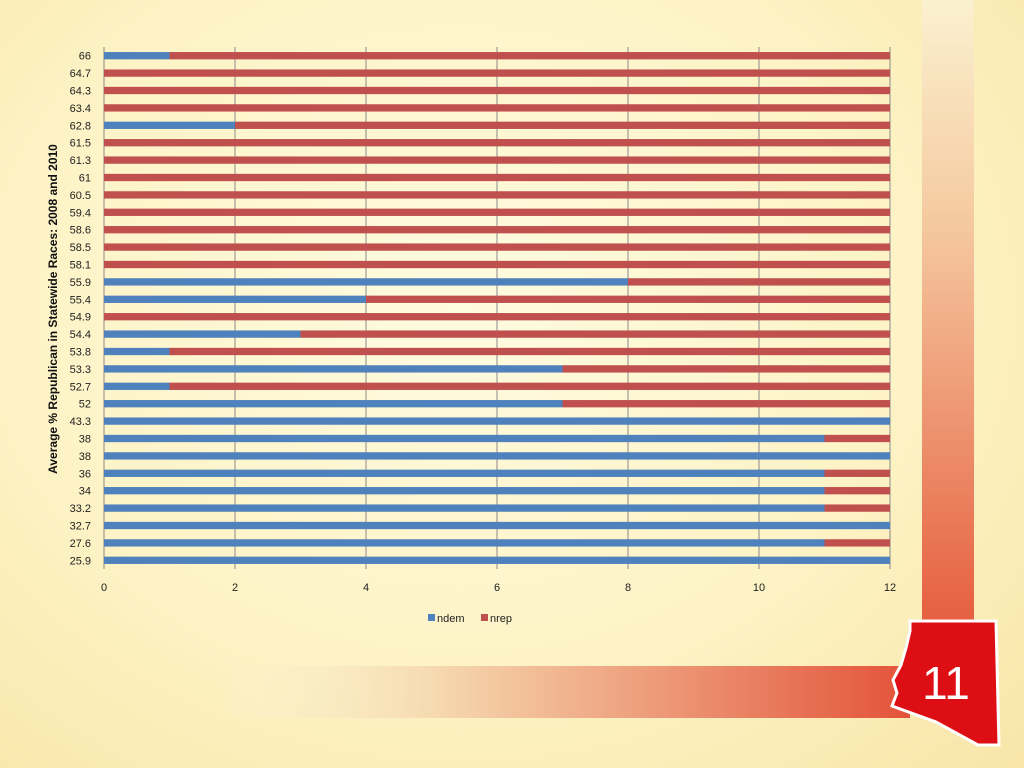 The width and height of the screenshot is (1024, 768). What do you see at coordinates (570, 692) in the screenshot?
I see `horizontal-accent-stripe` at bounding box center [570, 692].